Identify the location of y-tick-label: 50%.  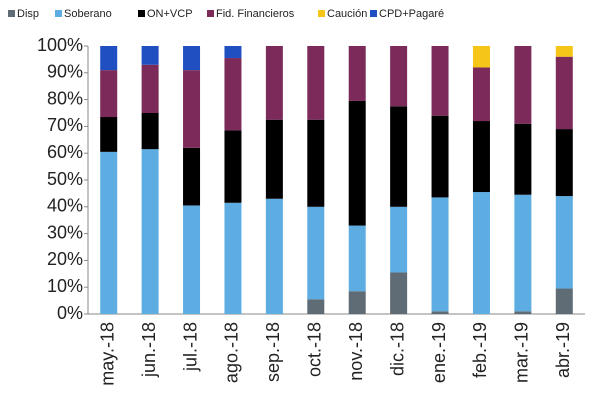
(65, 179).